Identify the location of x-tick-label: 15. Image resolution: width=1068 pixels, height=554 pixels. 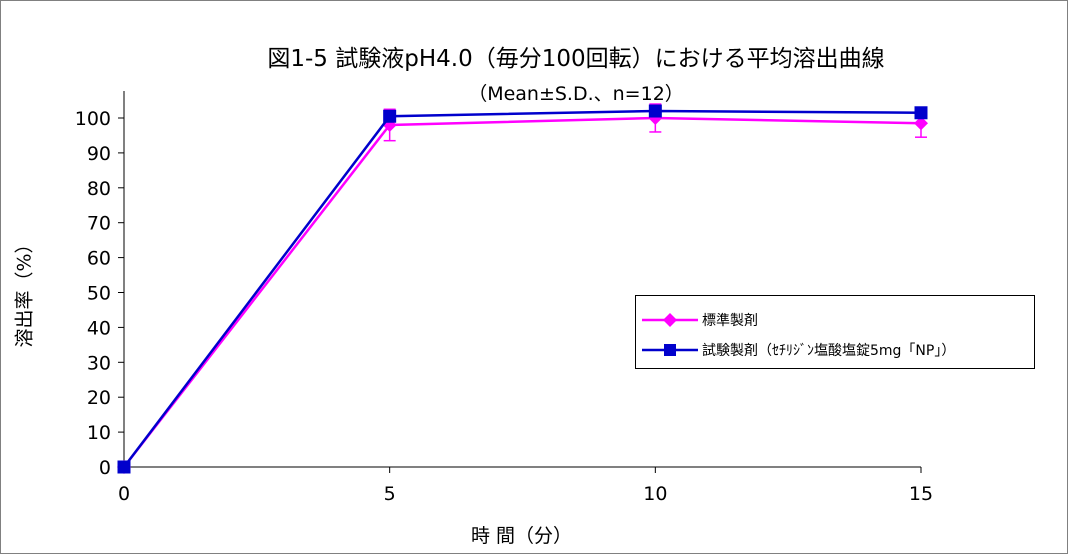
(921, 494).